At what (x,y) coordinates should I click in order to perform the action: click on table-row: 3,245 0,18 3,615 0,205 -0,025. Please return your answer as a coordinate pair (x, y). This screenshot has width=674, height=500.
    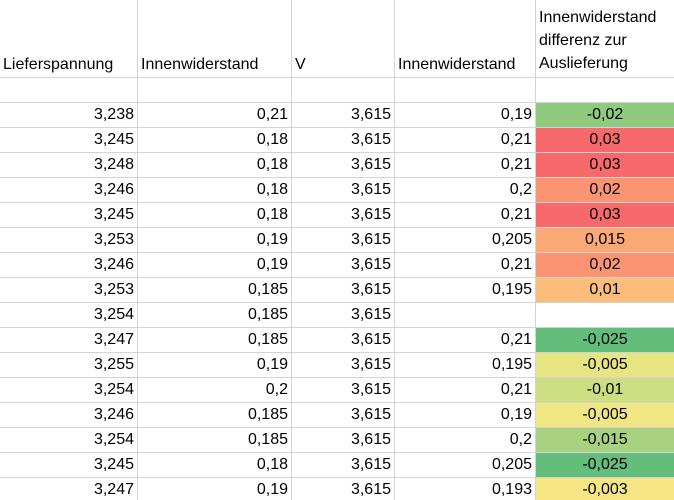
    Looking at the image, I should click on (337, 465).